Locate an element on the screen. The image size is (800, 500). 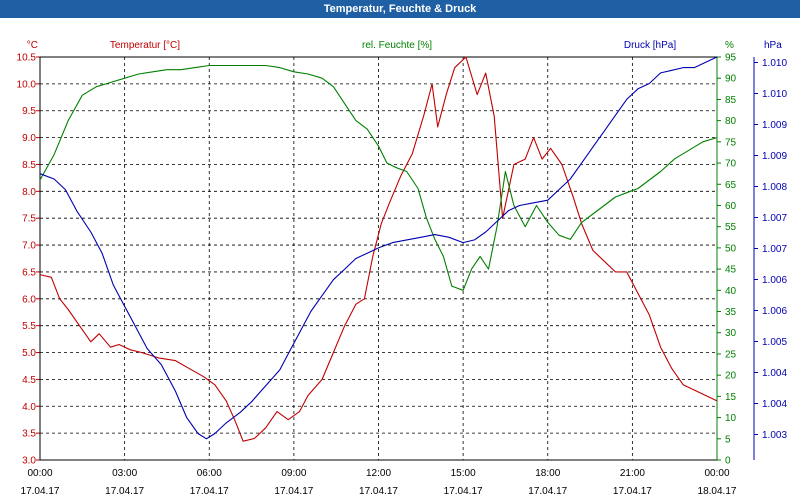
x-tick-label-time: 12:00 is located at coordinates (378, 473).